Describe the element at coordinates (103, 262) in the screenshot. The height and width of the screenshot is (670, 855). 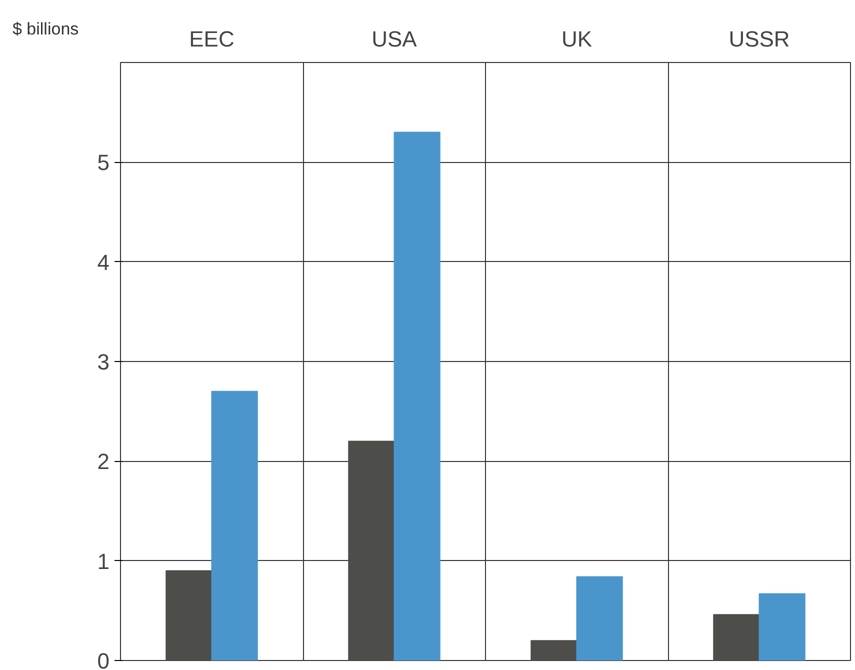
I see `y-tick-label: 4` at that location.